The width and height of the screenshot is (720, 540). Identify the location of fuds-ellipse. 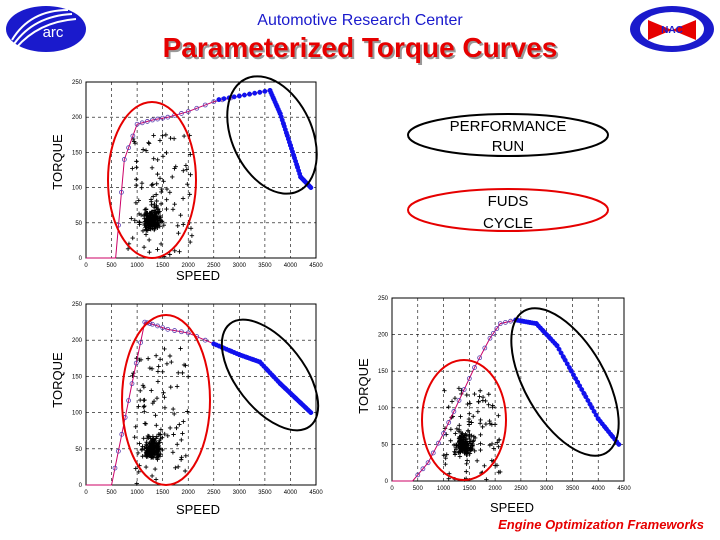
(166, 400).